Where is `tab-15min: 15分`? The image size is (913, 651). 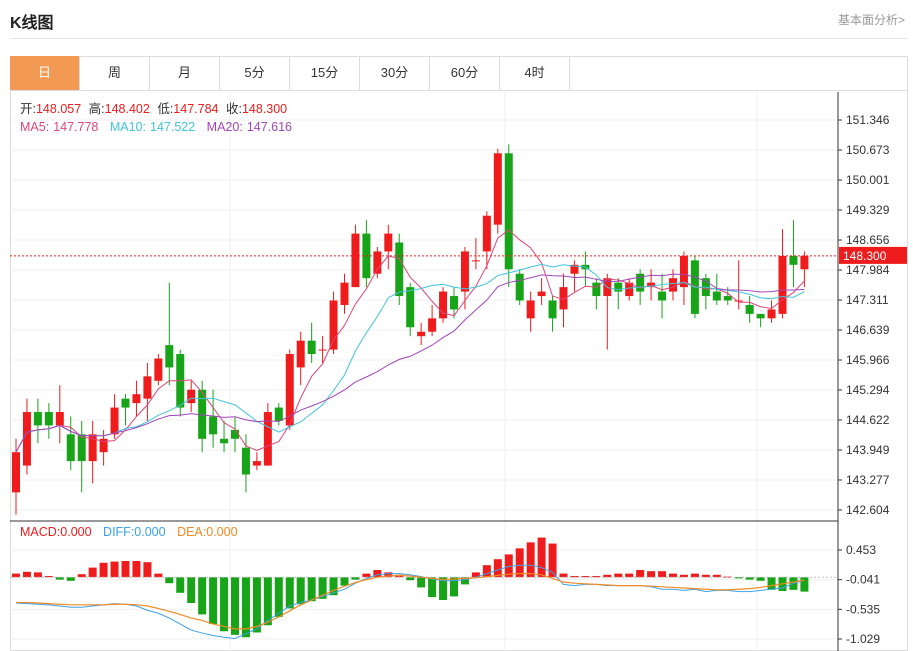
tab-15min: 15分 is located at coordinates (325, 73).